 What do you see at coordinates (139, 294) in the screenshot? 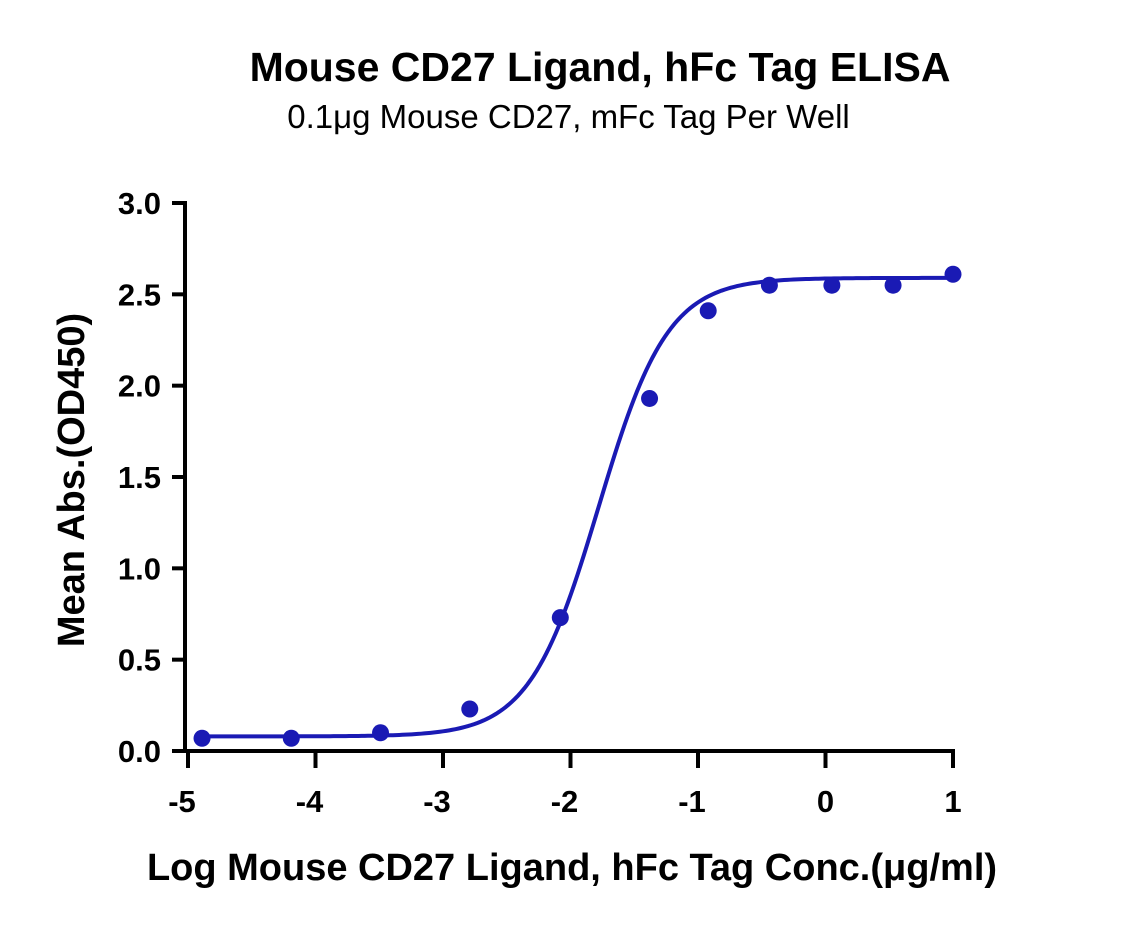
I see `y-tick-label: 2.5` at bounding box center [139, 294].